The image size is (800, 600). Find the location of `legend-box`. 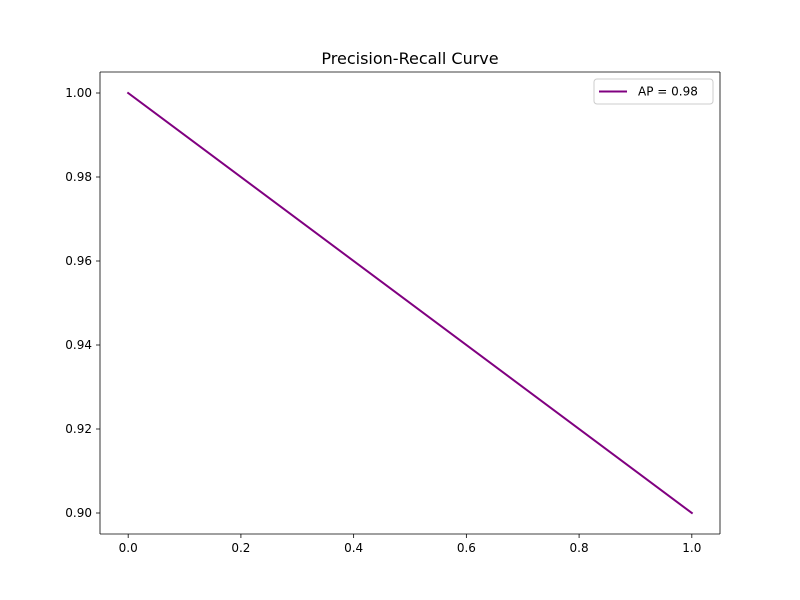

legend-box is located at coordinates (653, 91).